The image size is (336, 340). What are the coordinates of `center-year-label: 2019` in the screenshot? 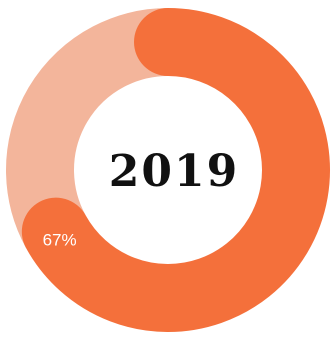 It's located at (174, 171).